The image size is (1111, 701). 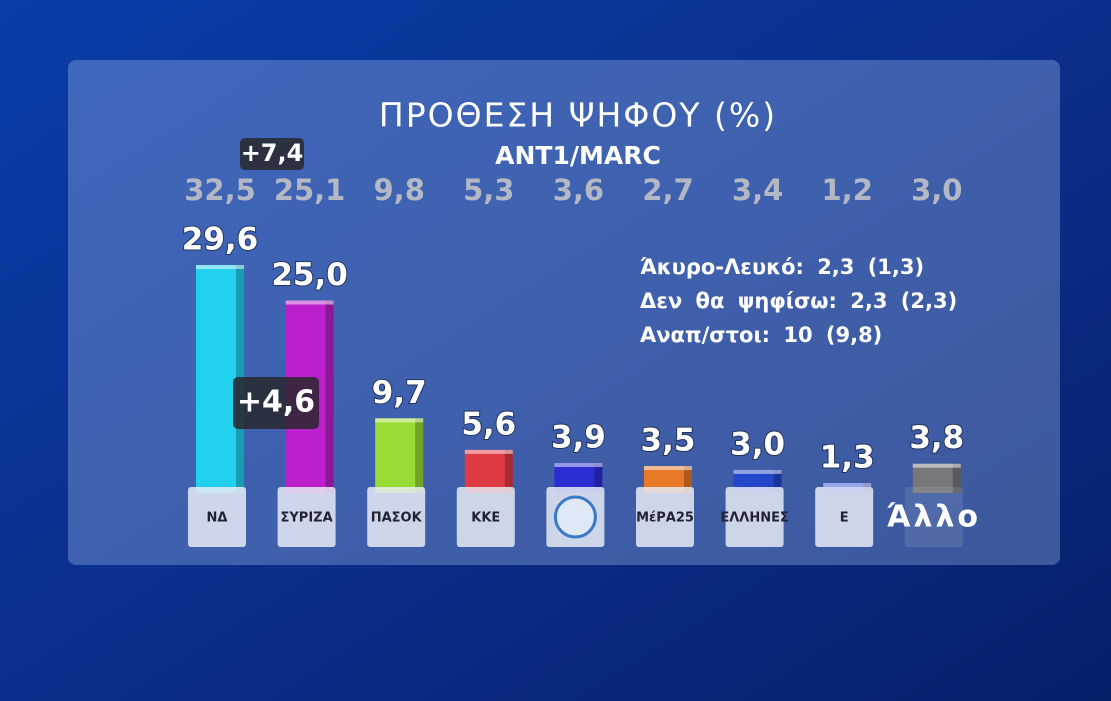 What do you see at coordinates (578, 155) in the screenshot?
I see `chart-subtitle: ANT1/MARC` at bounding box center [578, 155].